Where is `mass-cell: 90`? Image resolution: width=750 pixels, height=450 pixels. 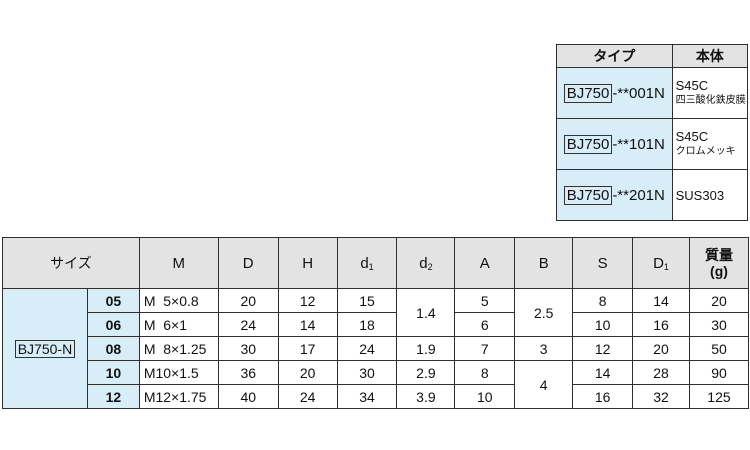
mass-cell: 90 is located at coordinates (719, 372).